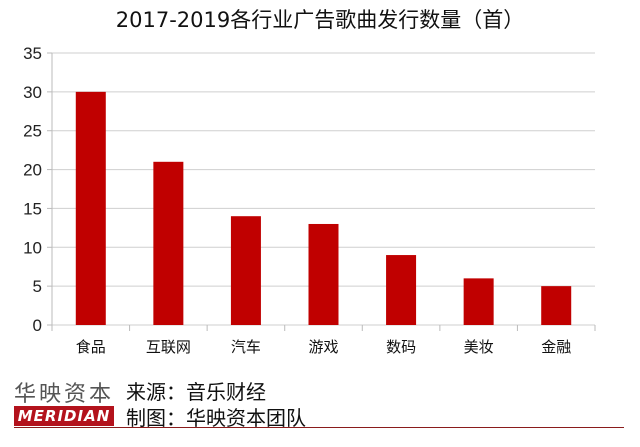 The width and height of the screenshot is (640, 447). What do you see at coordinates (479, 347) in the screenshot?
I see `x-tick-label: 美妆` at bounding box center [479, 347].